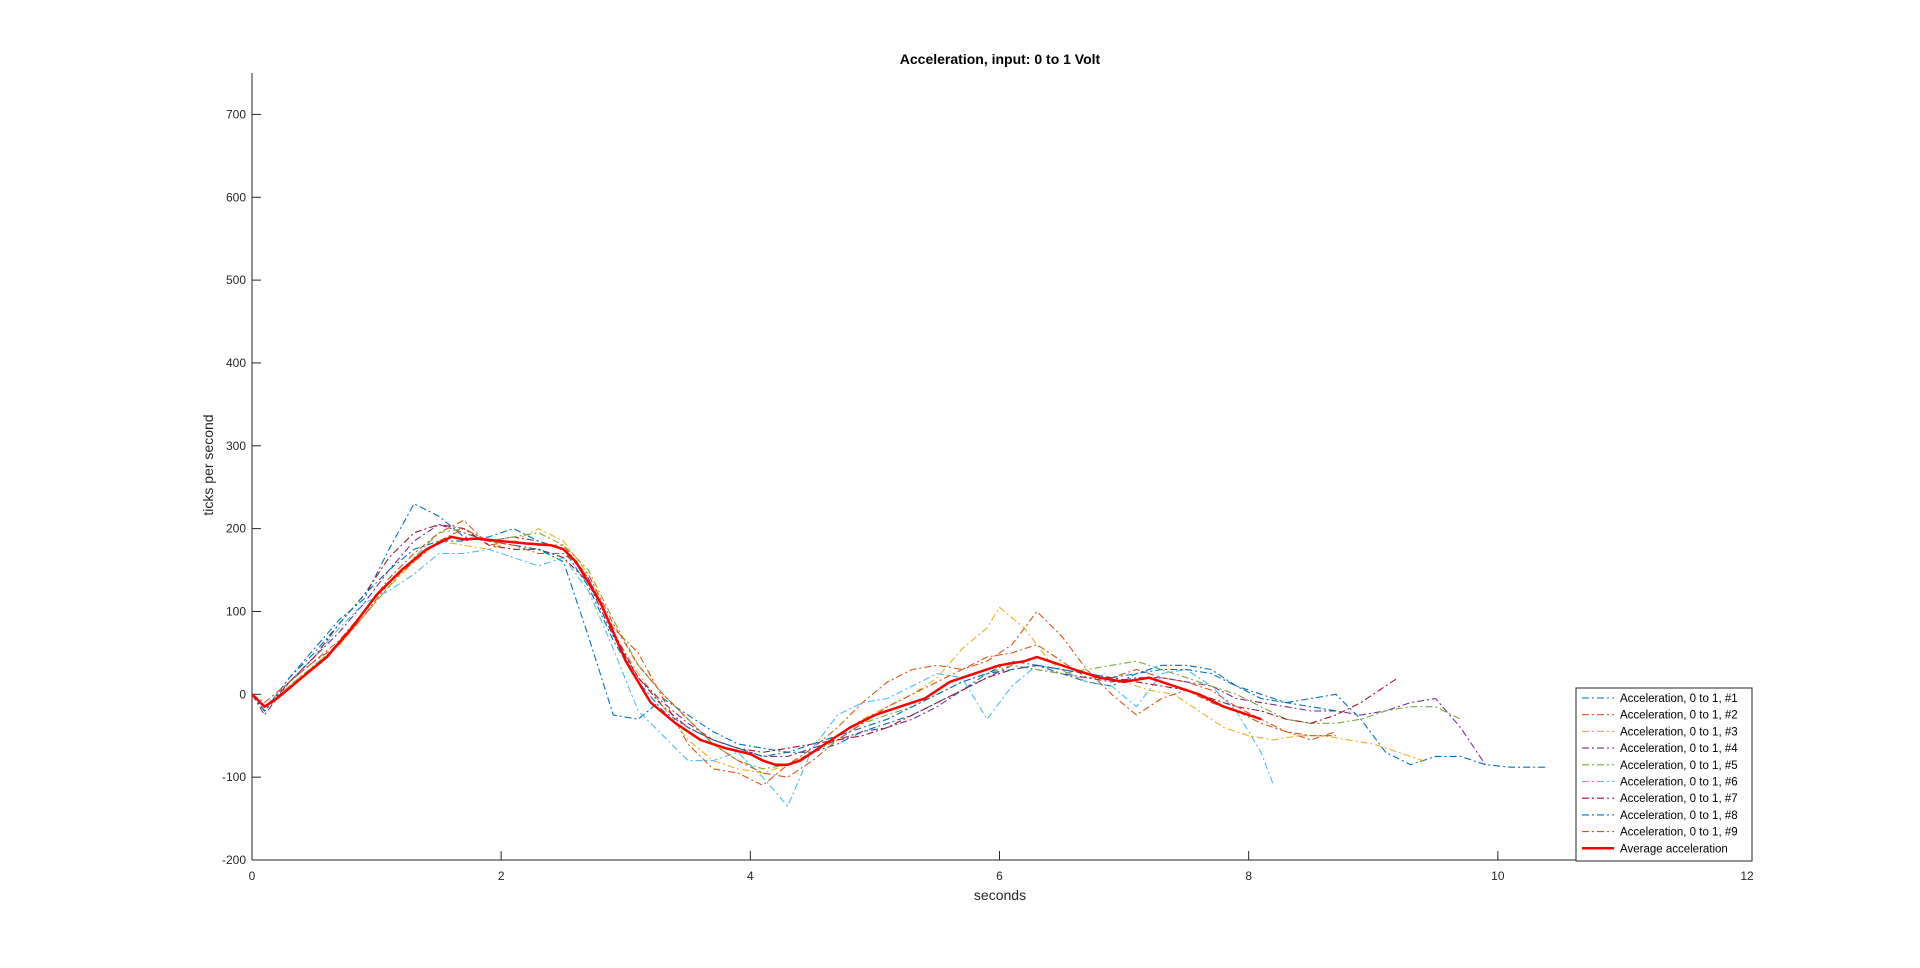  I want to click on legend-label: Acceleration, 0 to 1, #5, so click(1679, 766).